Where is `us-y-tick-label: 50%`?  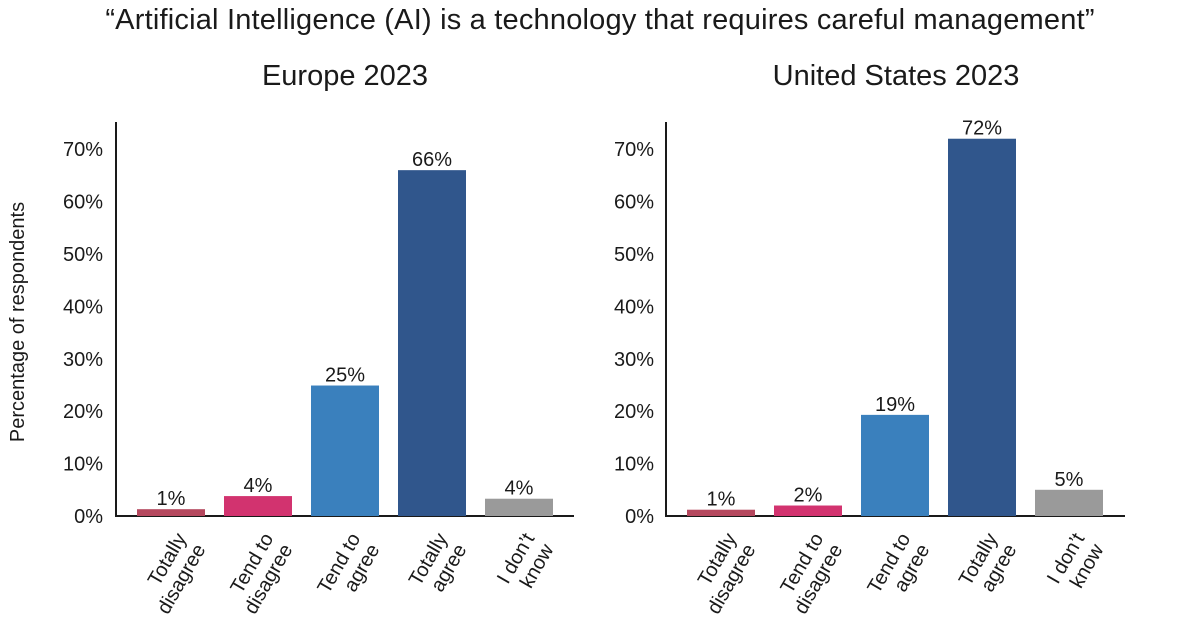
us-y-tick-label: 50% is located at coordinates (634, 255).